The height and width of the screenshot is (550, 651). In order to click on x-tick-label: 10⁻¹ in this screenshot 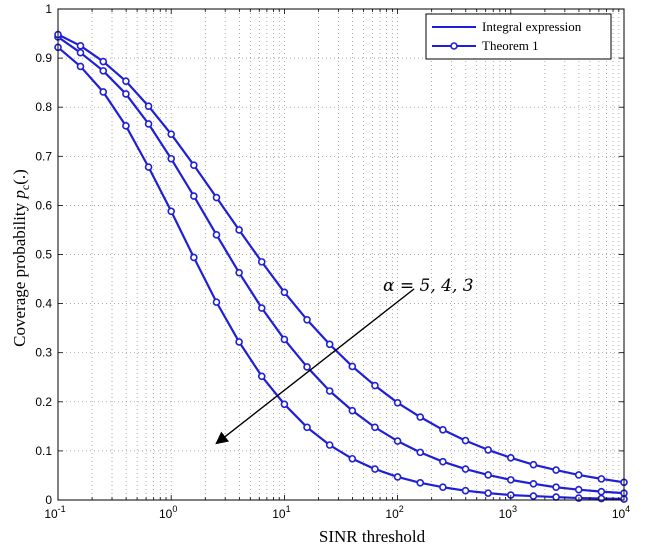, I will do `click(54, 512)`.